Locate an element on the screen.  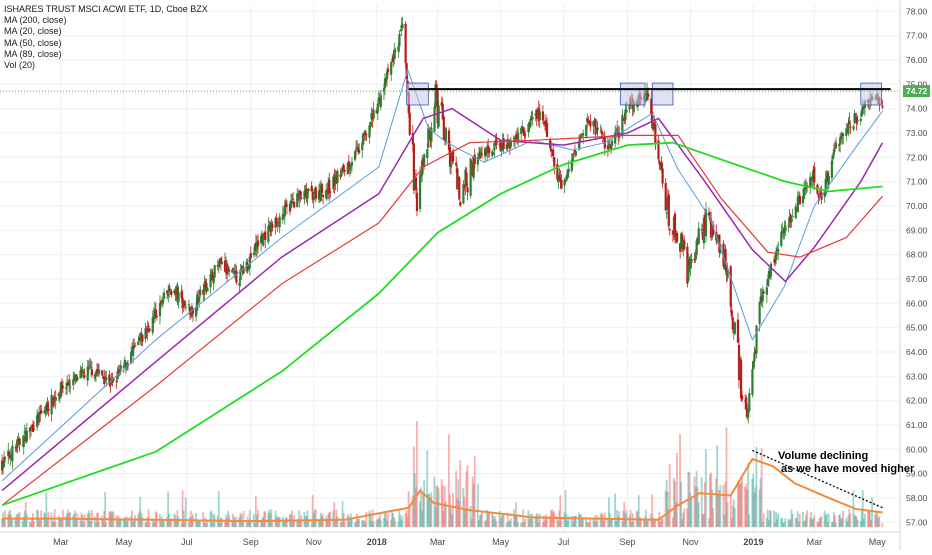
y-tick-label: 72.00 is located at coordinates (917, 157).